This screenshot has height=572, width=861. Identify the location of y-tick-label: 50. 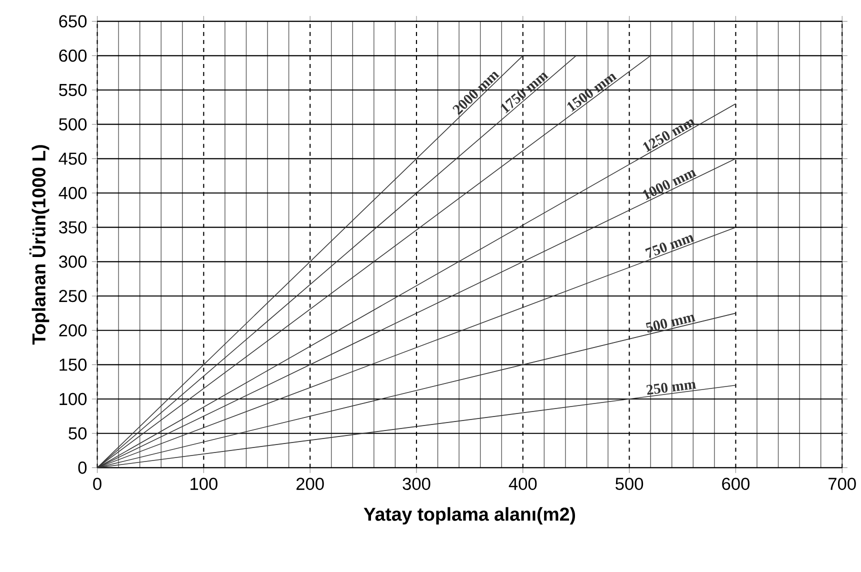
(77, 433).